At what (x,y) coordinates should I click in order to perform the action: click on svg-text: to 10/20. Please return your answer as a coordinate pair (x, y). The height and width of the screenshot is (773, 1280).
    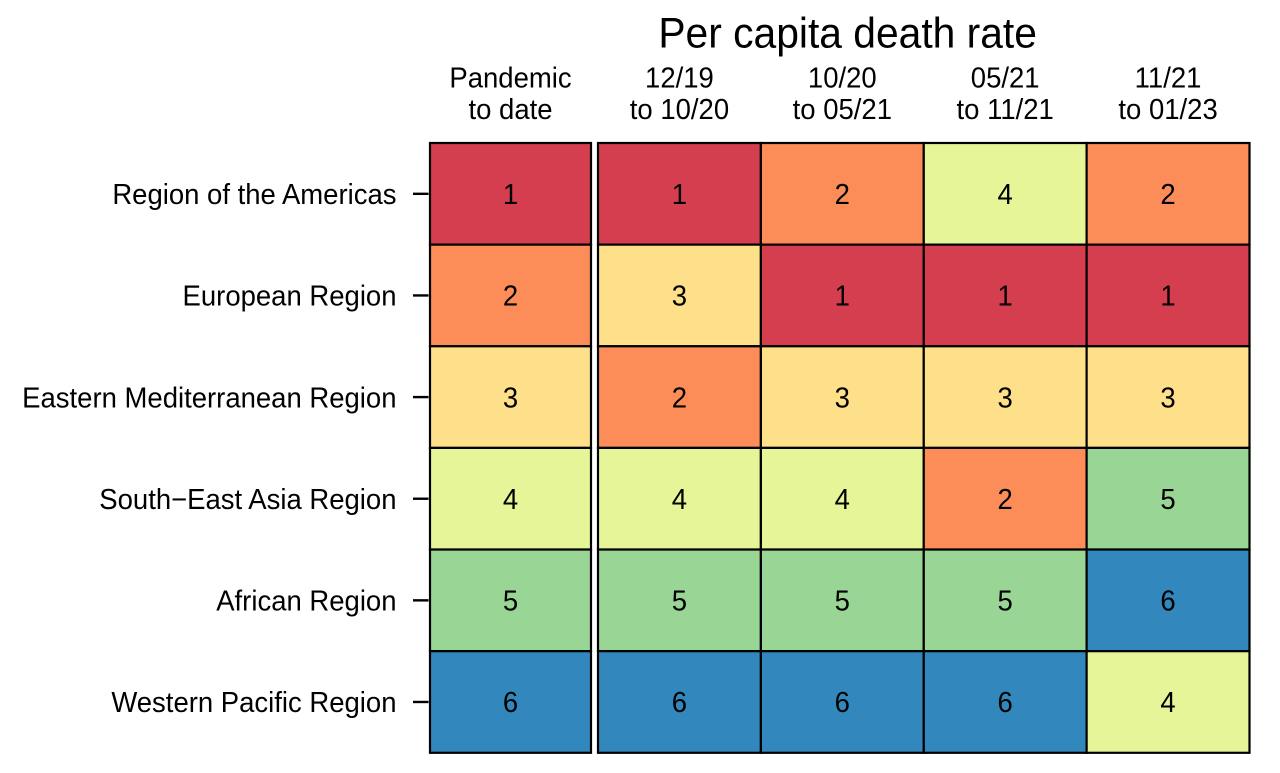
    Looking at the image, I should click on (679, 109).